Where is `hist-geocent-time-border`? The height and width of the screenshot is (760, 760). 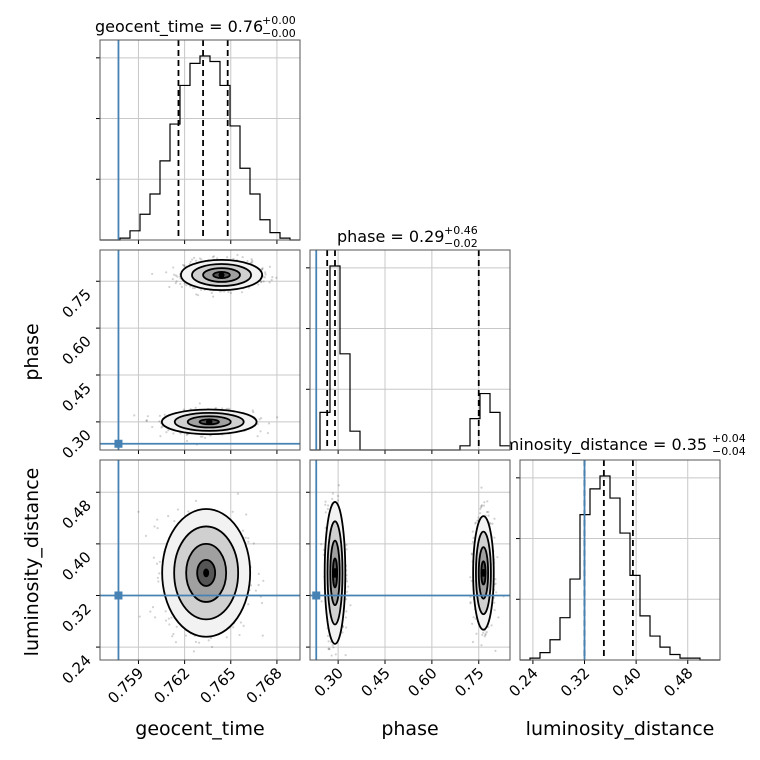
hist-geocent-time-border is located at coordinates (200, 140).